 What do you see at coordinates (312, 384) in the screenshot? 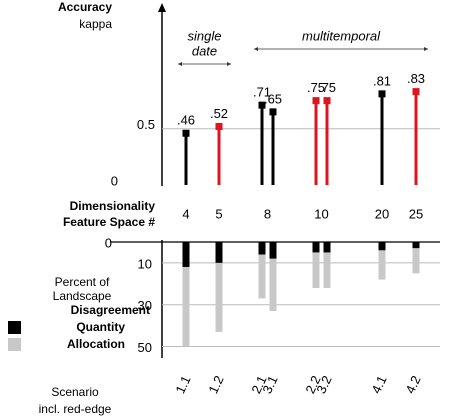
I see `category-label: 2.2` at bounding box center [312, 384].